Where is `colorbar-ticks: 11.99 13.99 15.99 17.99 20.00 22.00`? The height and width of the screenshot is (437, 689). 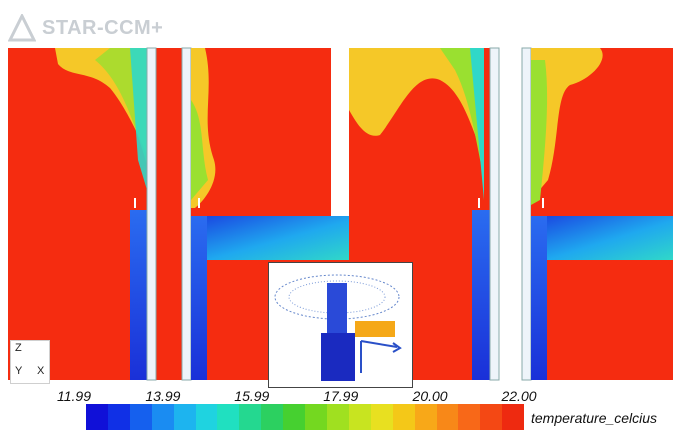 colorbar-ticks: 11.99 13.99 15.99 17.99 20.00 22.00 is located at coordinates (344, 397).